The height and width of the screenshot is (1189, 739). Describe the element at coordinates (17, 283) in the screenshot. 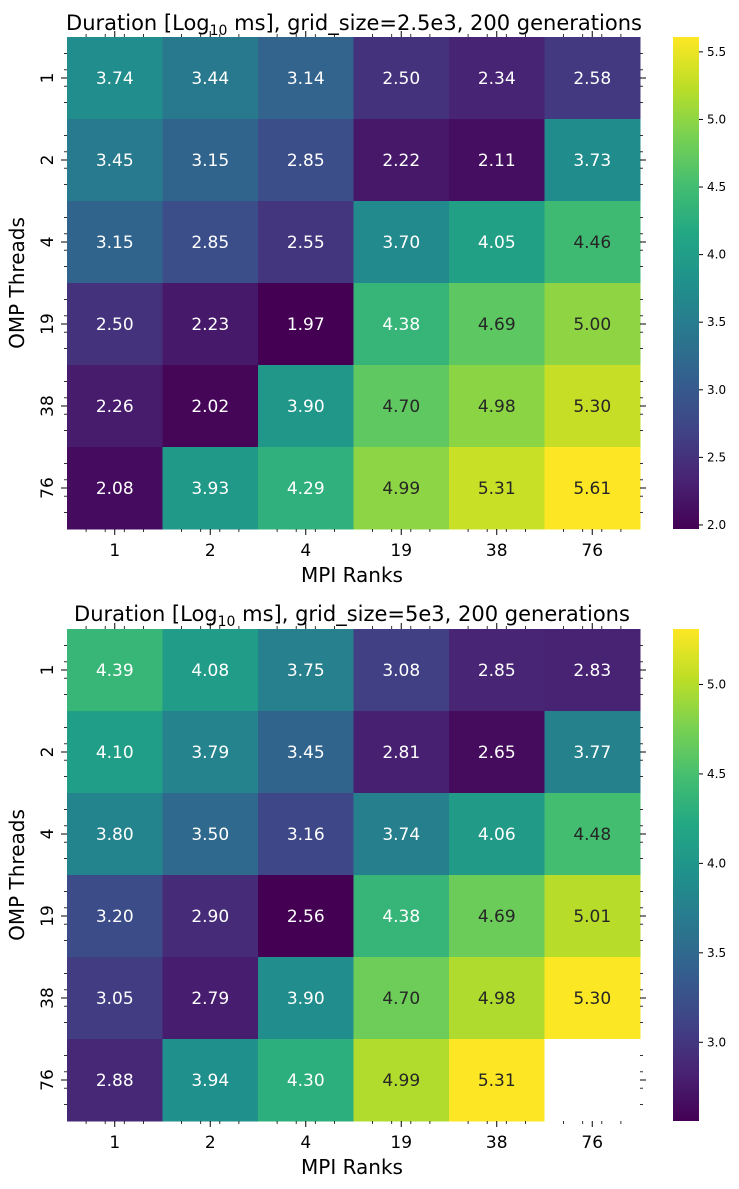

I see `y-axis-label-top: OMP Threads` at that location.